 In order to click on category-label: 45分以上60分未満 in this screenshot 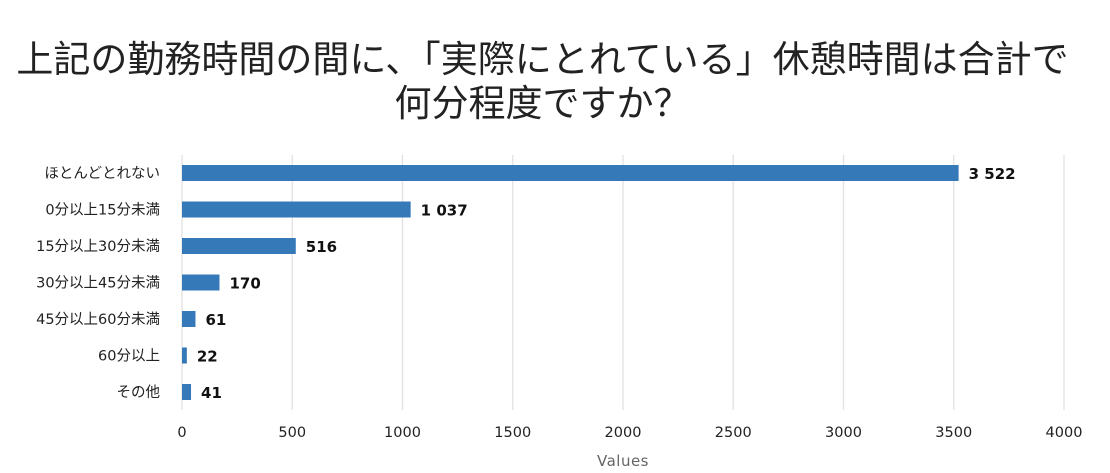, I will do `click(98, 319)`.